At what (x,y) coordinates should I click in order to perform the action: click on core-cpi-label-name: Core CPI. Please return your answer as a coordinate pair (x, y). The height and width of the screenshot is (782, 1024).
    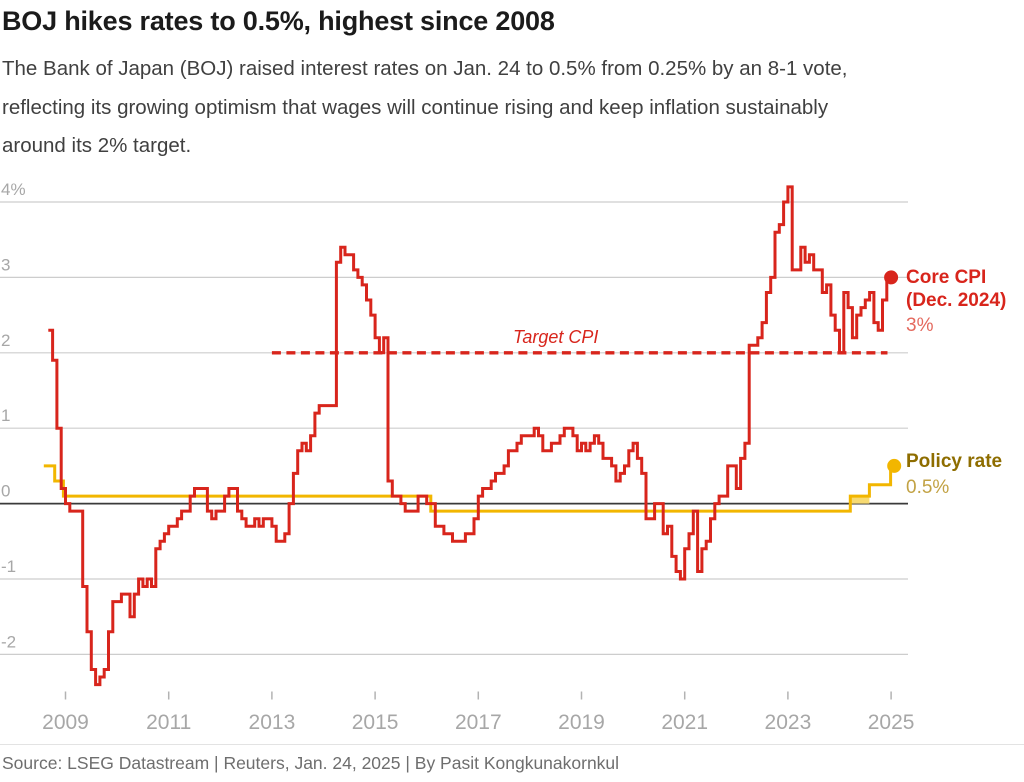
    Looking at the image, I should click on (946, 277).